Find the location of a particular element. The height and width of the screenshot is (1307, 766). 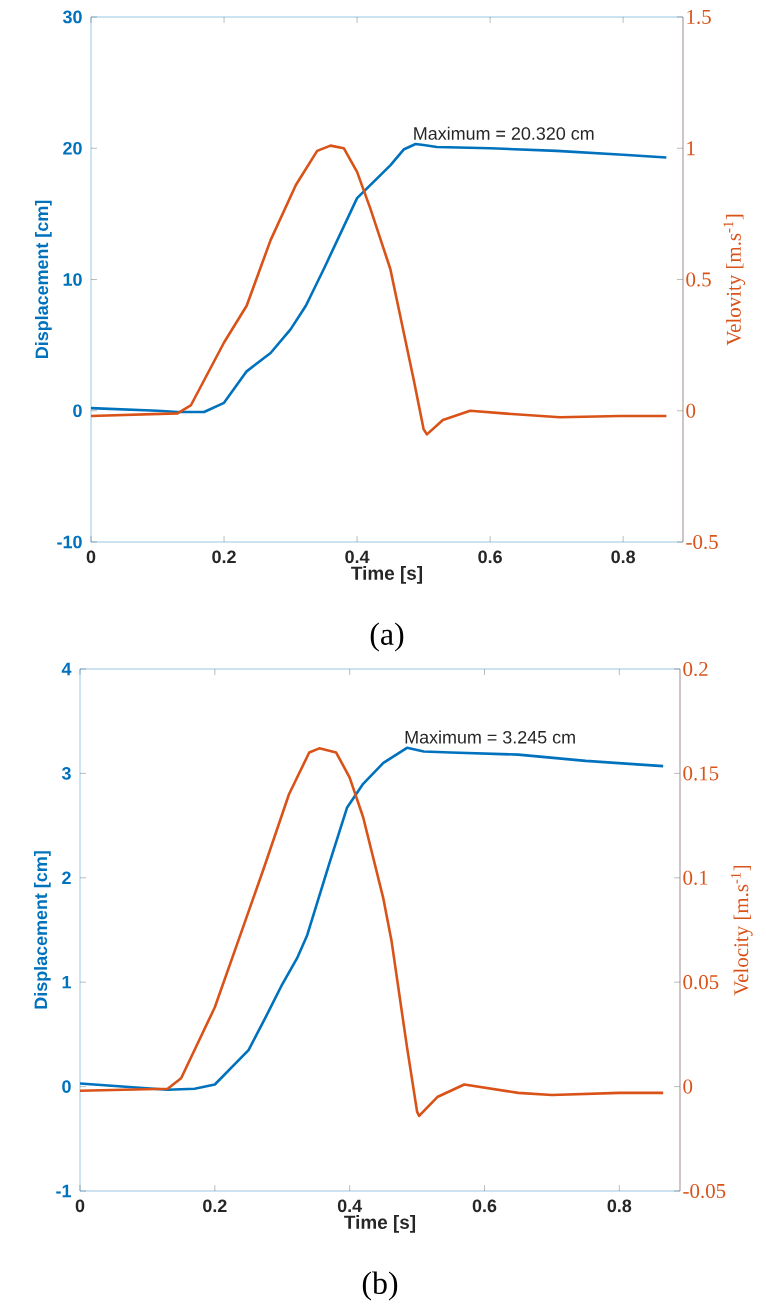

y2-tick-label: 0.05 is located at coordinates (701, 982).